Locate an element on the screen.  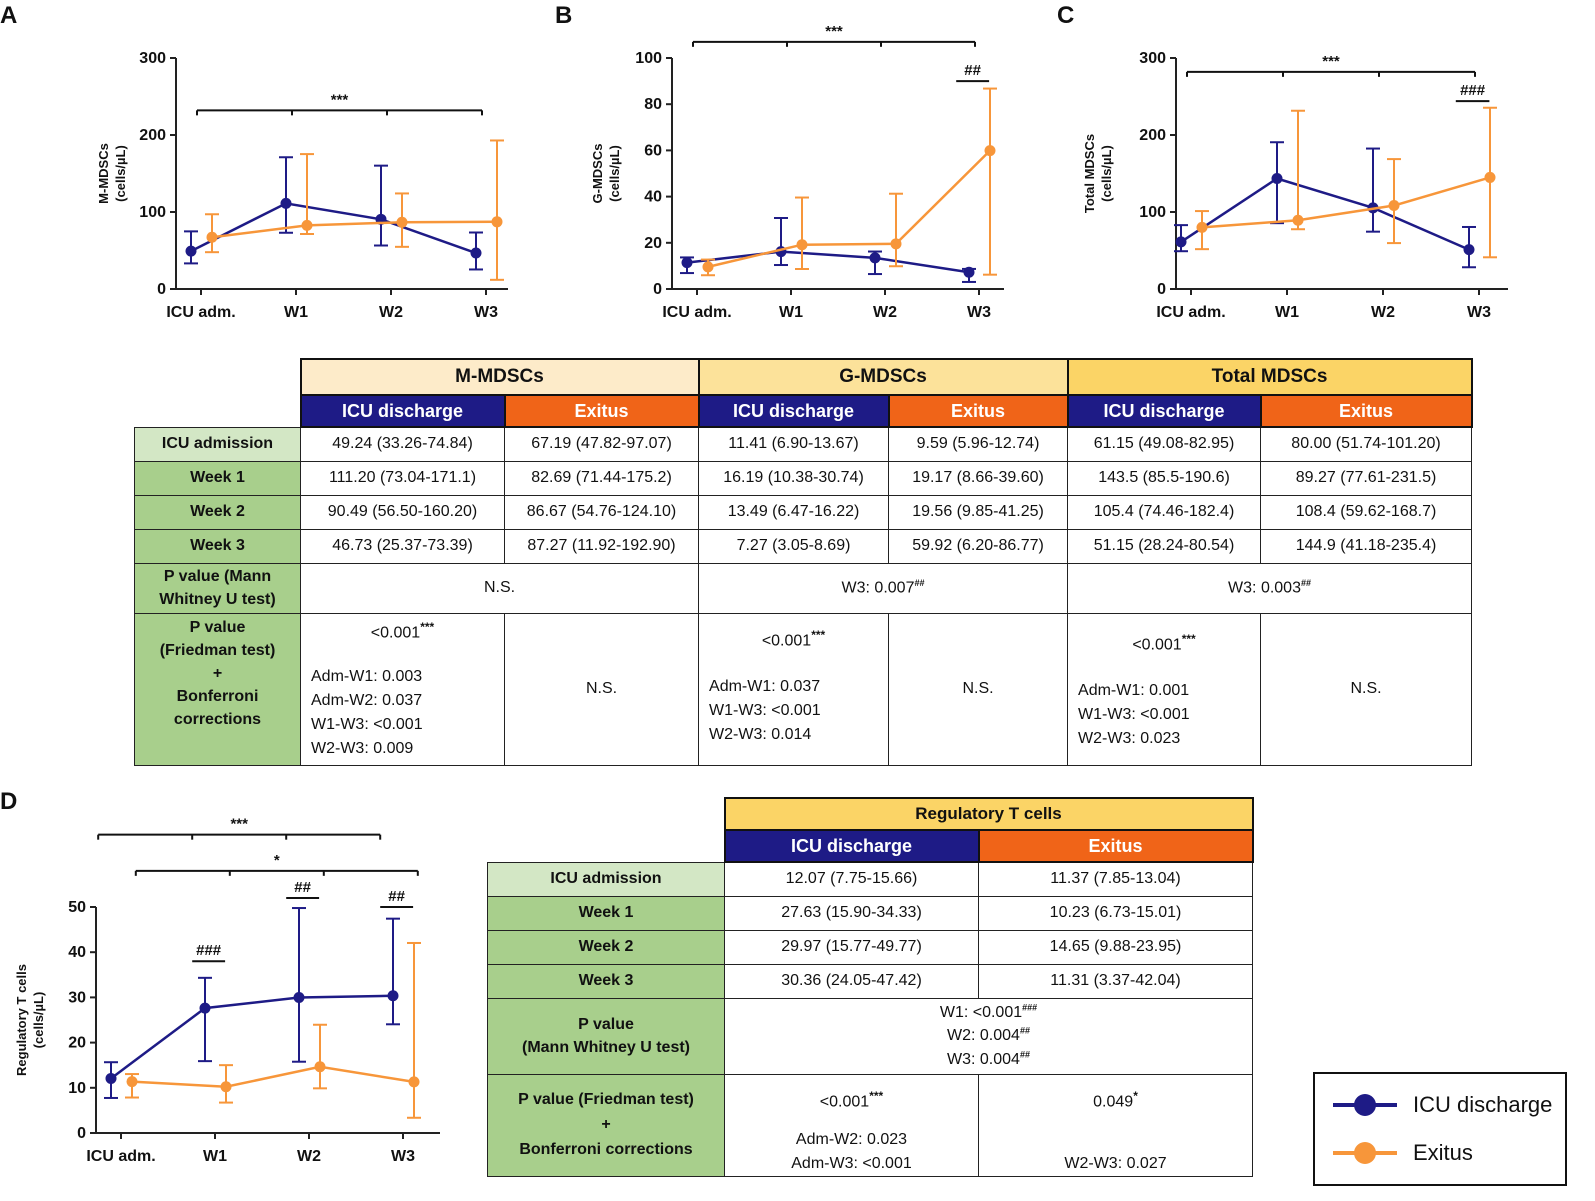
y-tick-label: 10 is located at coordinates (77, 1088).